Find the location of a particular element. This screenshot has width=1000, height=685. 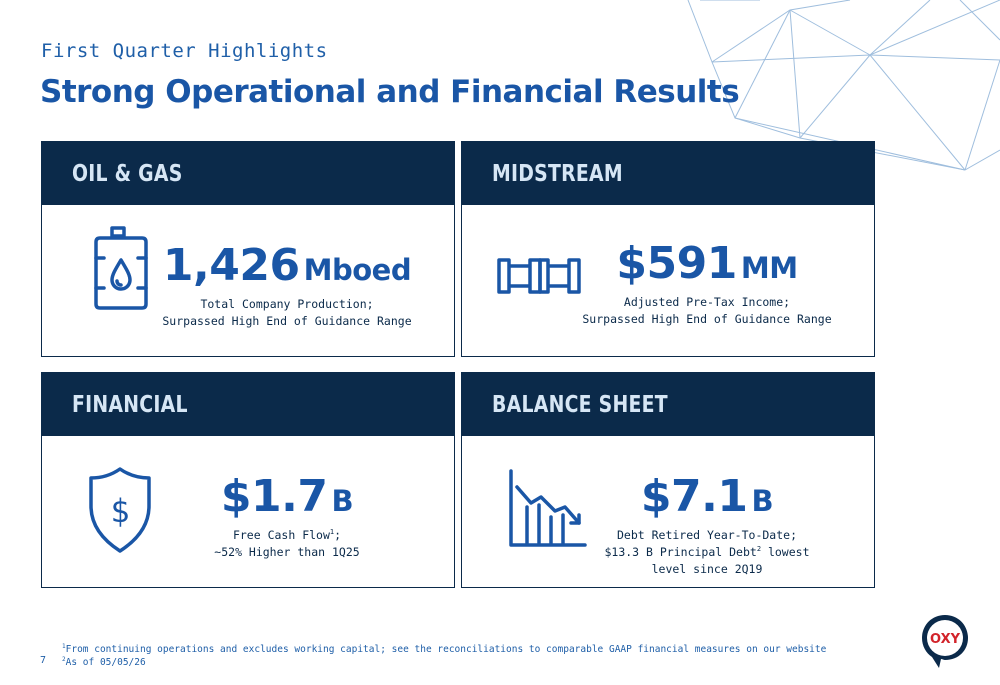

value-unit: MM is located at coordinates (769, 268).